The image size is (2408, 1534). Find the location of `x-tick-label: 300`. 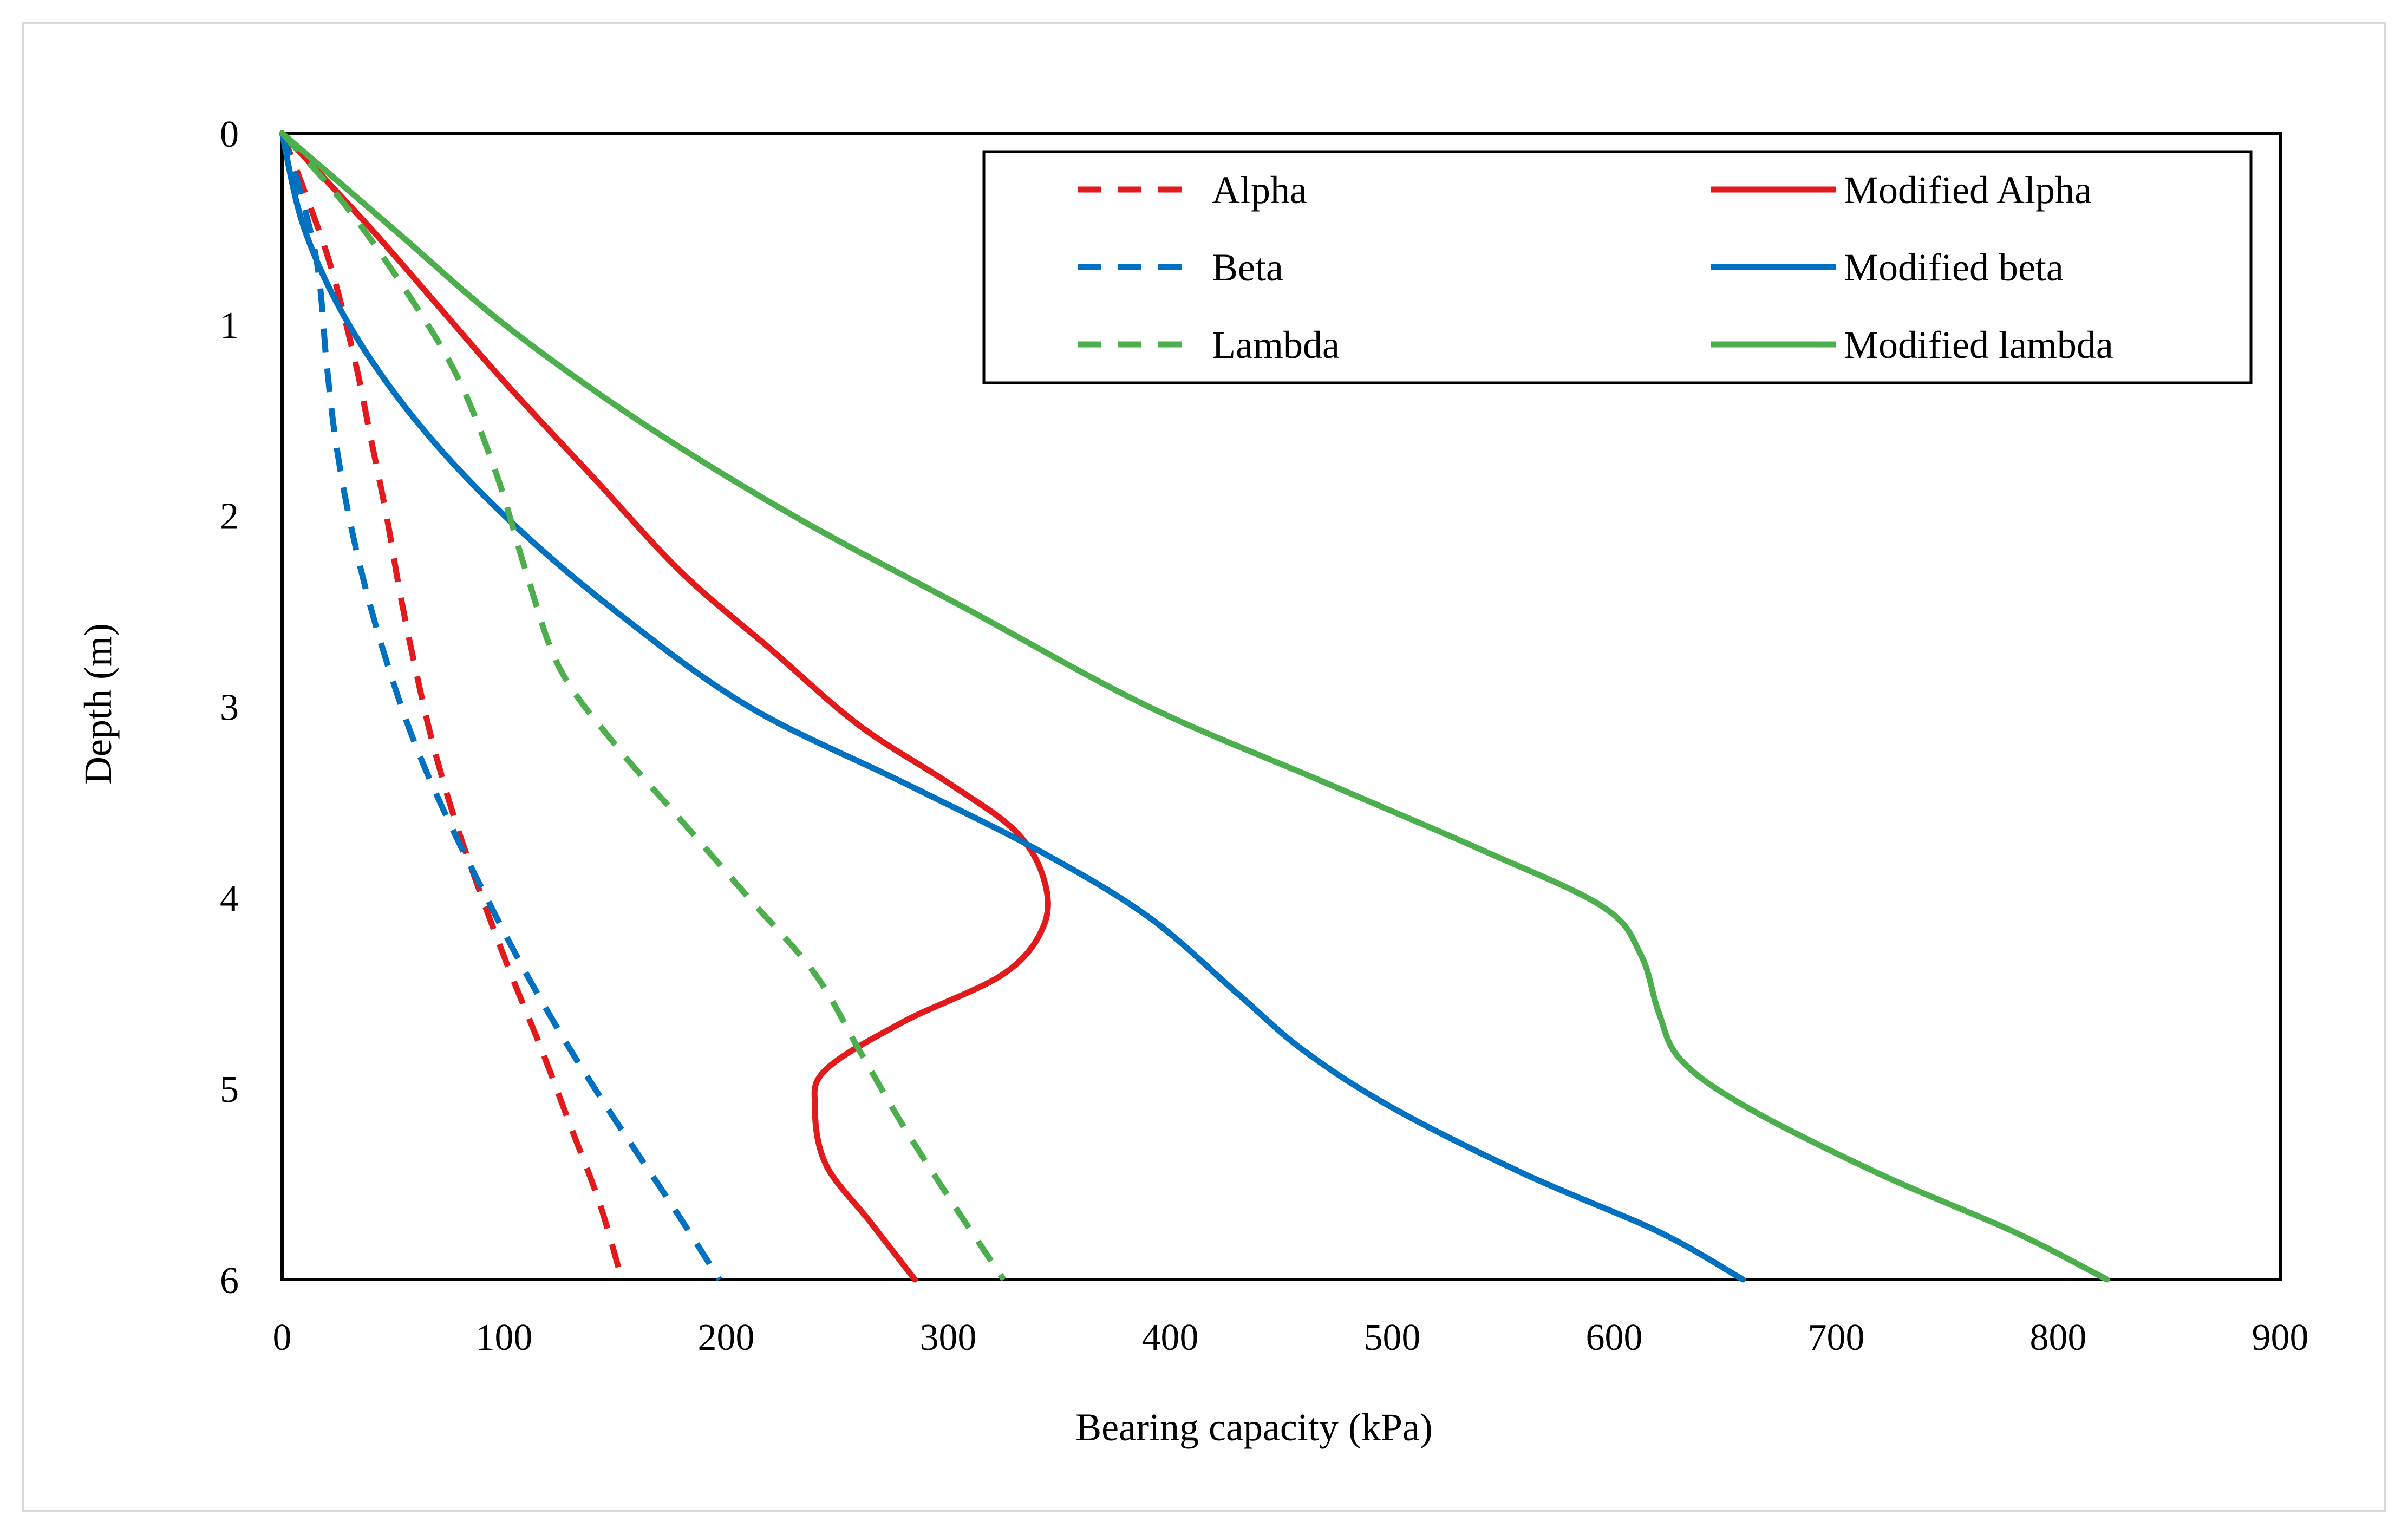

x-tick-label: 300 is located at coordinates (948, 1338).